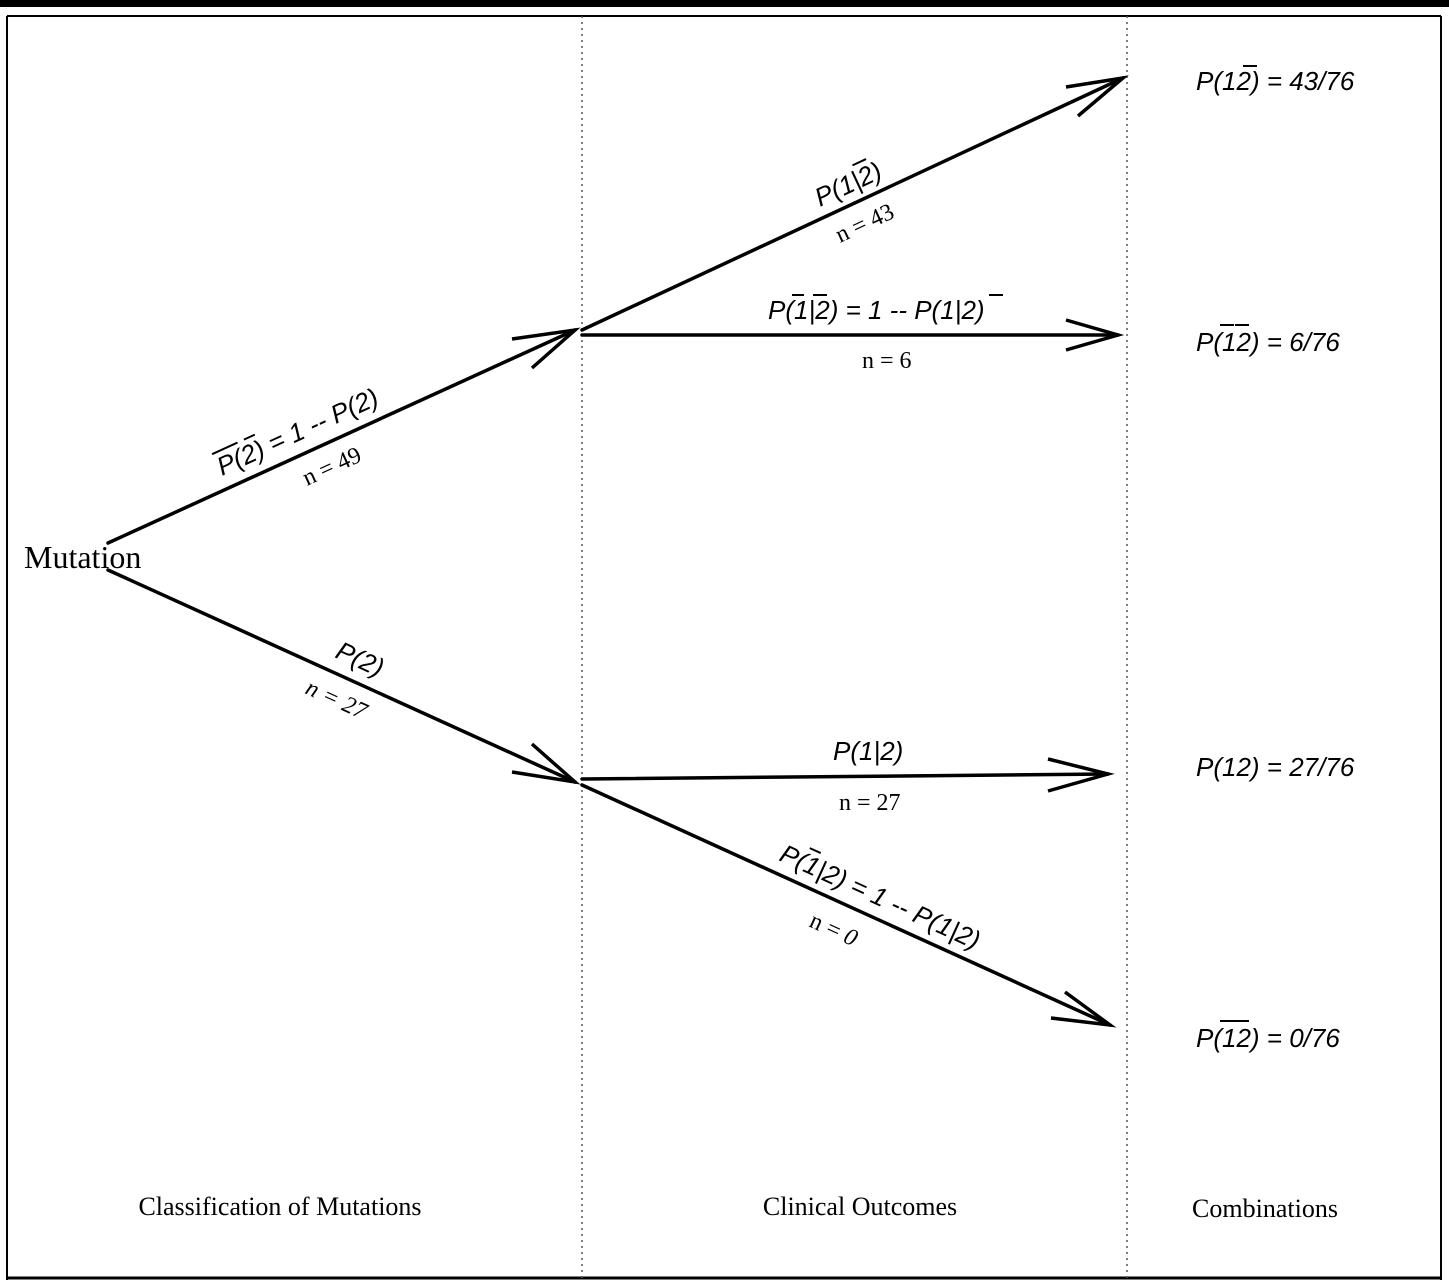 Image resolution: width=1449 pixels, height=1280 pixels. Describe the element at coordinates (834, 930) in the screenshot. I see `edge-n-lower-lower: n = 0` at that location.